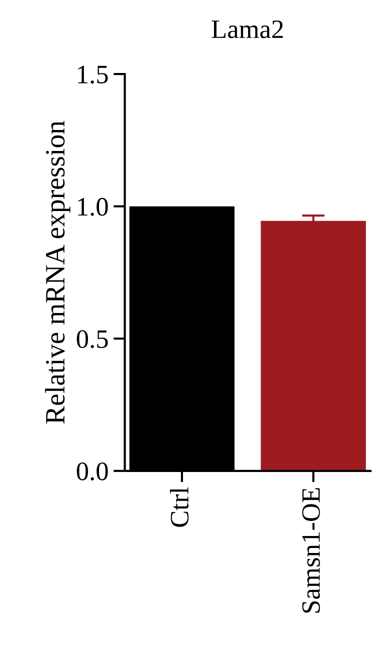 This screenshot has height=667, width=390. I want to click on y-tick-label: 0.5, so click(92, 339).